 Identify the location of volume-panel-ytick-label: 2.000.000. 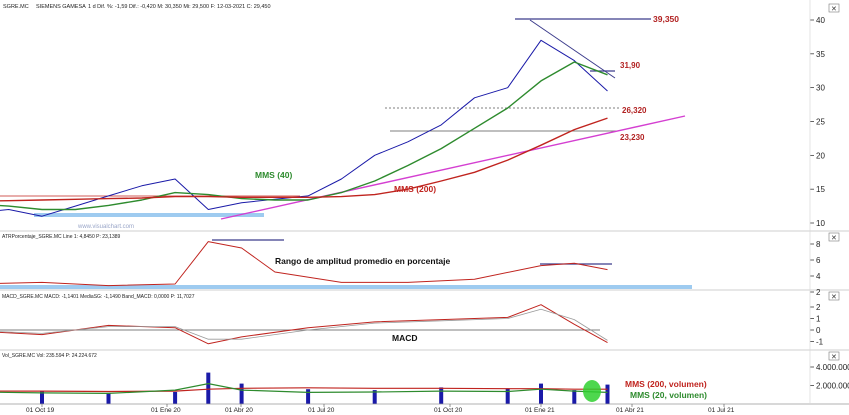
(832, 386).